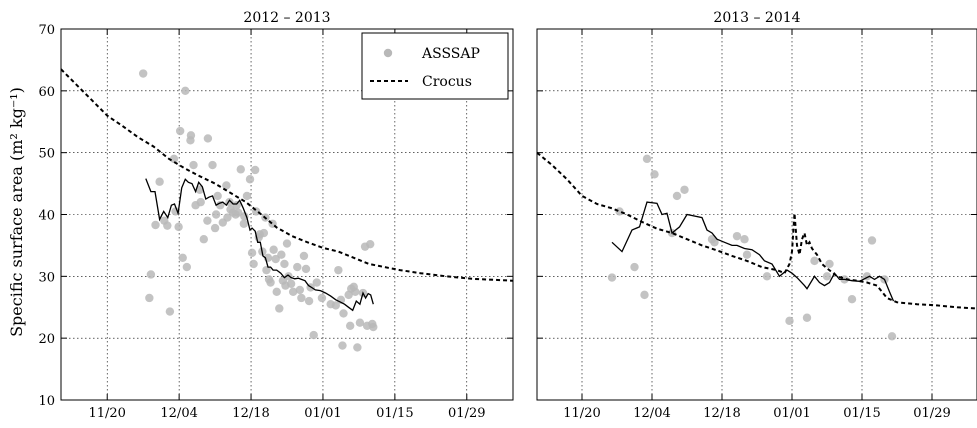 The height and width of the screenshot is (428, 977). I want to click on legend-box, so click(435, 66).